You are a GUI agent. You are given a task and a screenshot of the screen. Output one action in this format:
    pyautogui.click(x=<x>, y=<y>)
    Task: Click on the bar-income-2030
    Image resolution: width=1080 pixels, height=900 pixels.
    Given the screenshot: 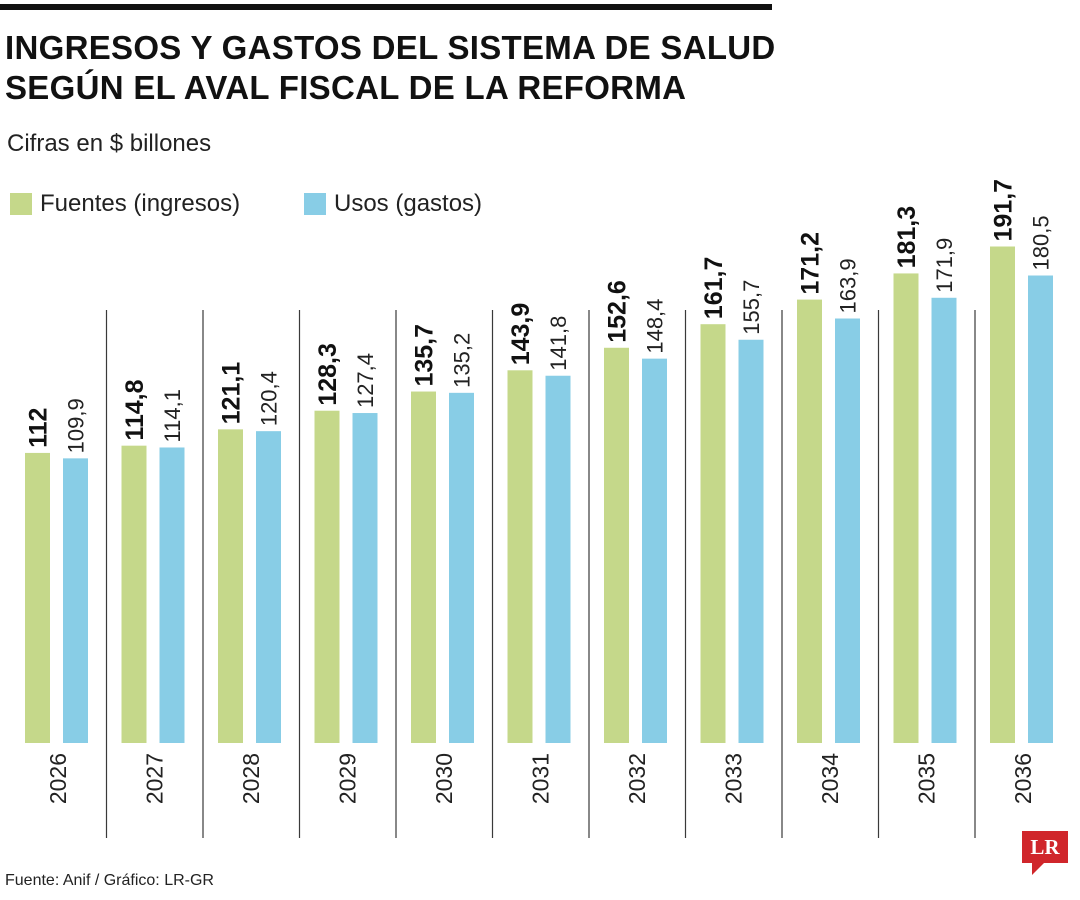 What is the action you would take?
    pyautogui.click(x=423, y=567)
    